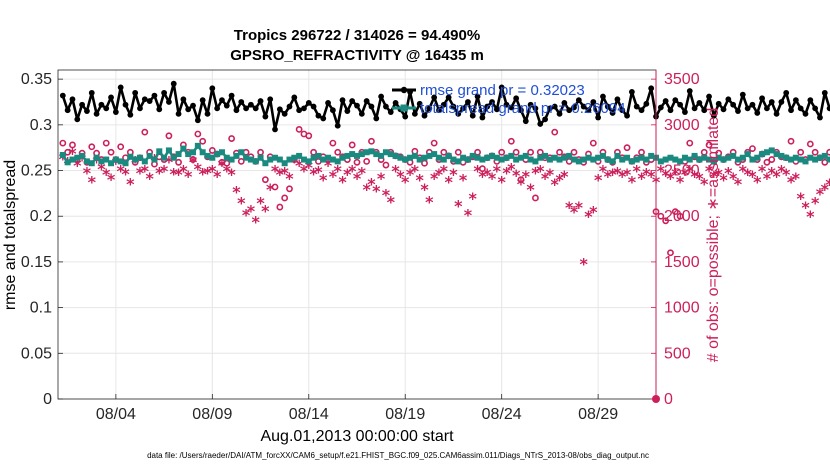 Image resolution: width=830 pixels, height=470 pixels. Describe the element at coordinates (41, 308) in the screenshot. I see `y-left-tick-label: 0.1` at that location.